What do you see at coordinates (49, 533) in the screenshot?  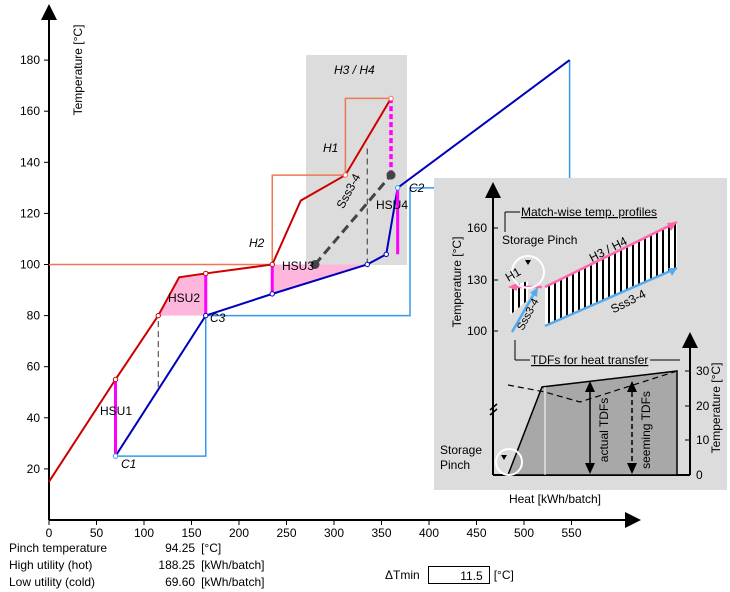 I see `x-tick-label: 0` at bounding box center [49, 533].